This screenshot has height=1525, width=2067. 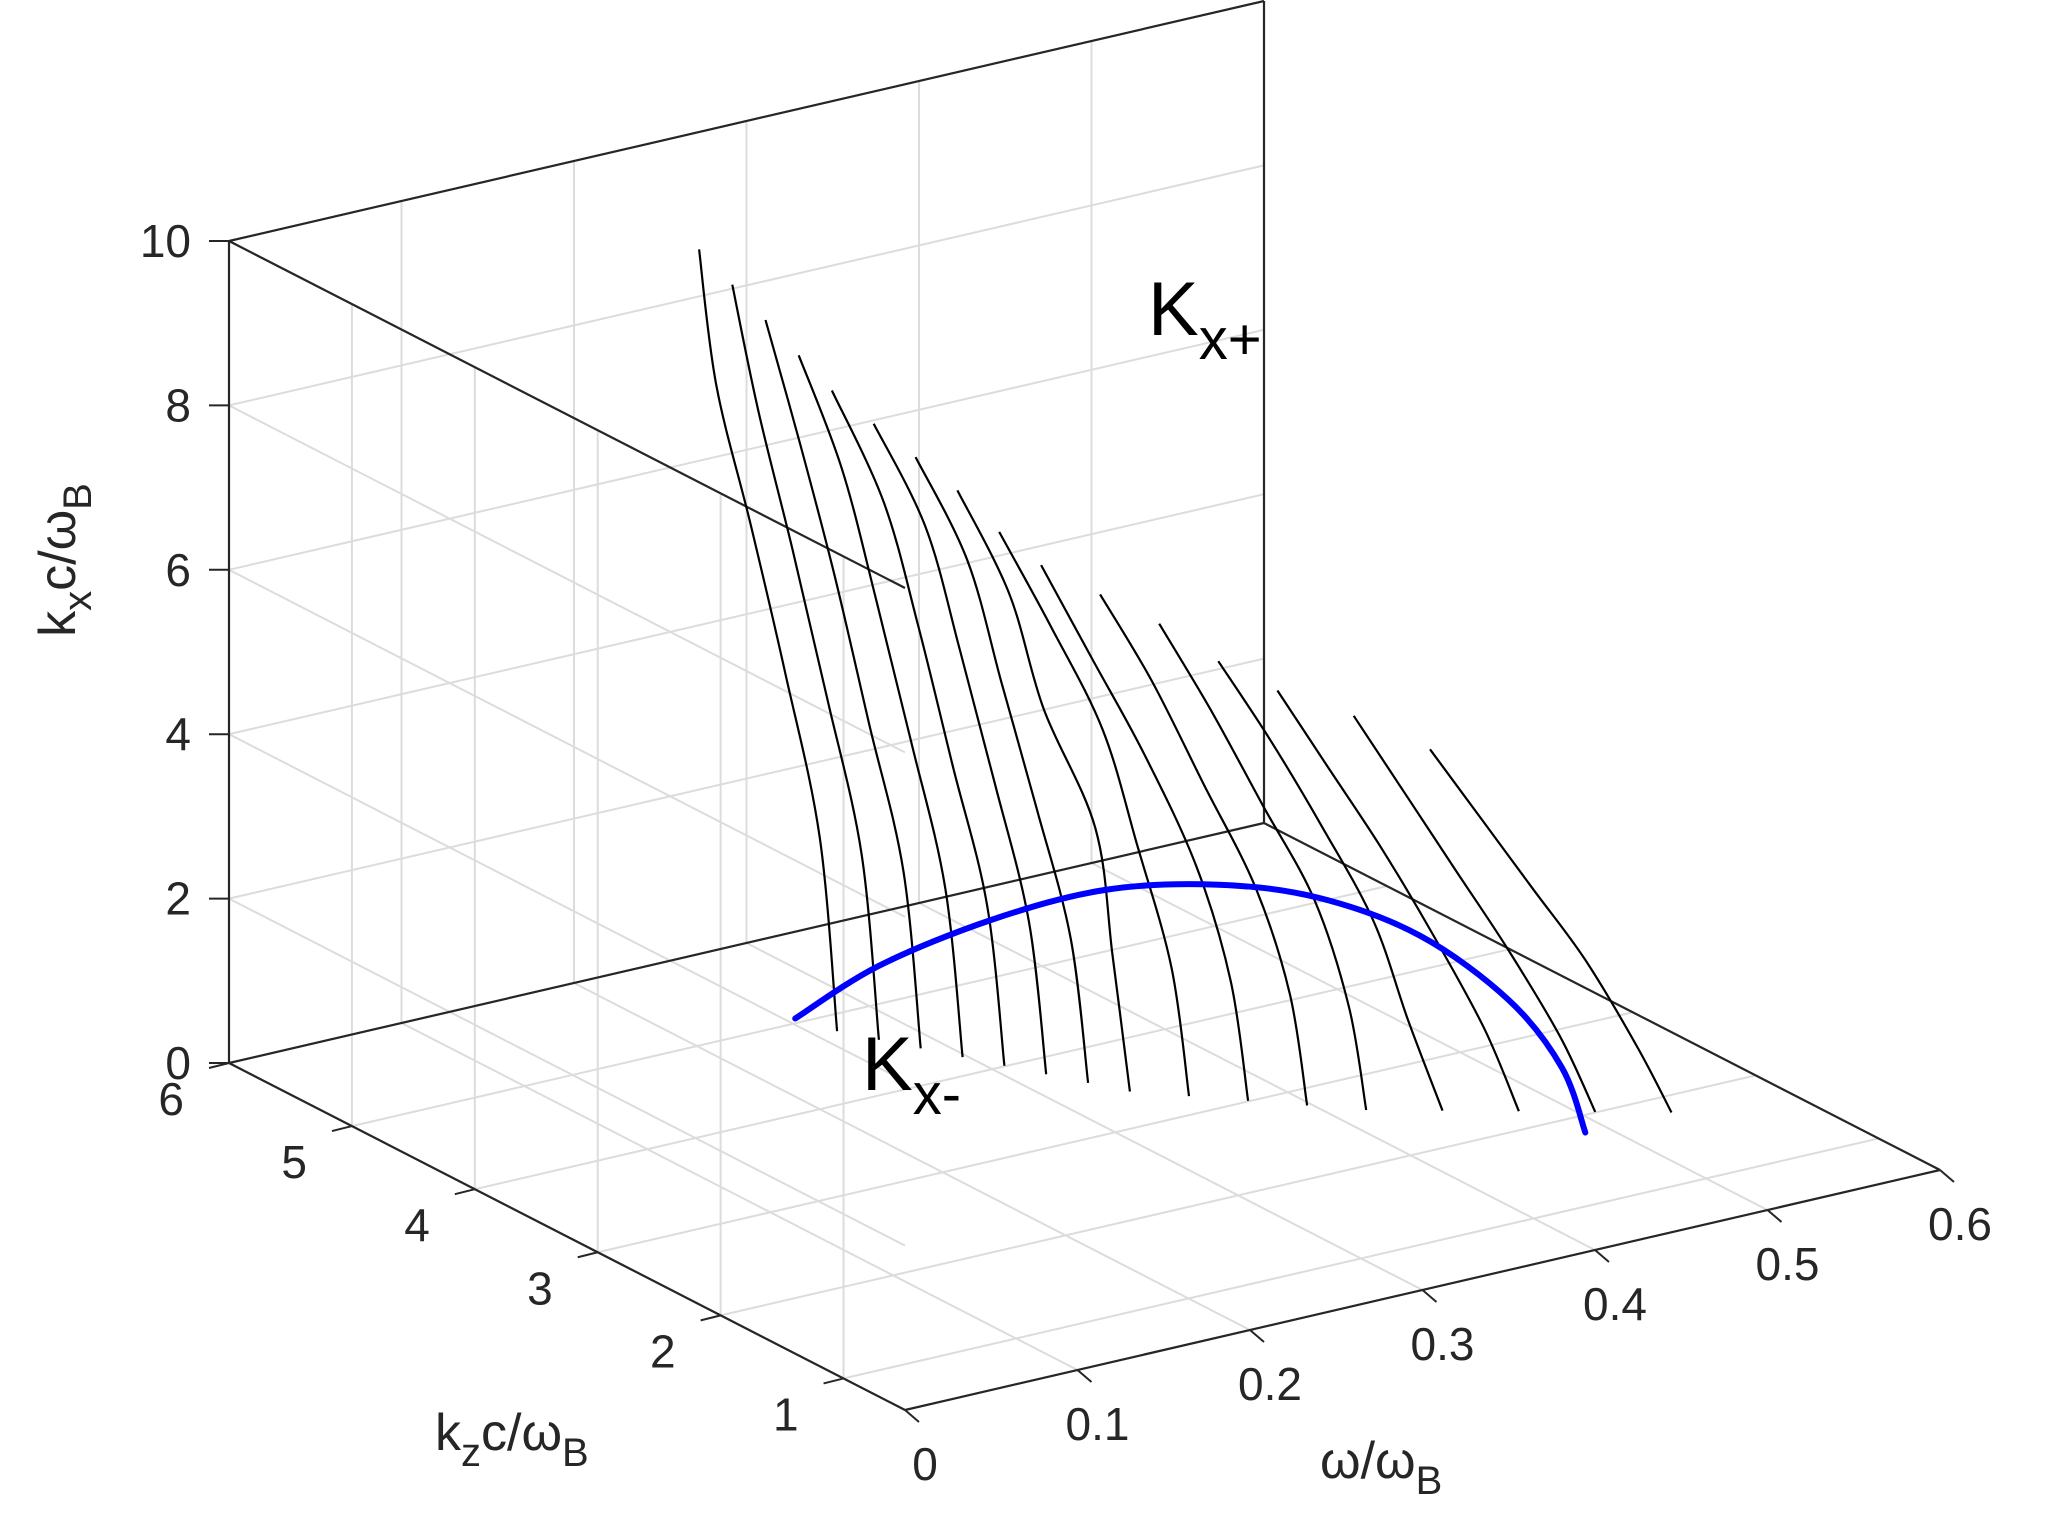 I want to click on z-tick-label: 6, so click(x=178, y=570).